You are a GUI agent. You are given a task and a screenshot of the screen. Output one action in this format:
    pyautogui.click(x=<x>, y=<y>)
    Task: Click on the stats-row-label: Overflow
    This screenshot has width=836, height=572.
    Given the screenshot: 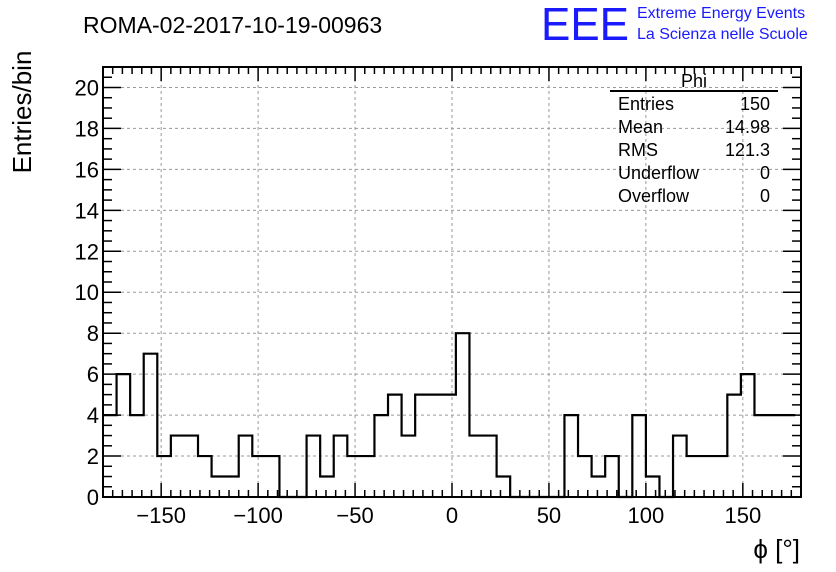 What is the action you would take?
    pyautogui.click(x=654, y=196)
    